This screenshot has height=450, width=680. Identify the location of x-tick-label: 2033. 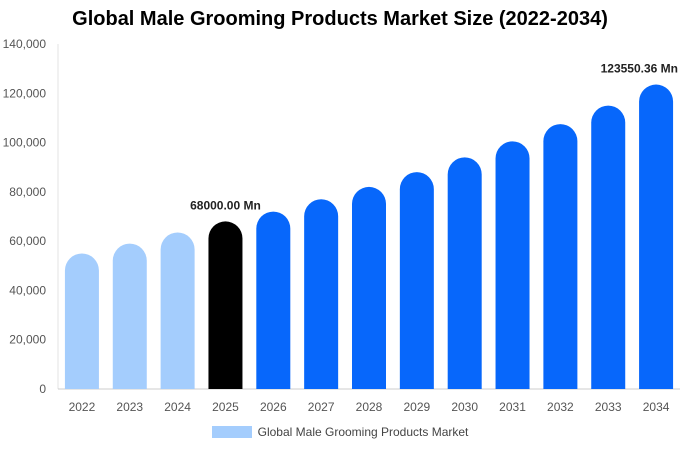
(608, 407).